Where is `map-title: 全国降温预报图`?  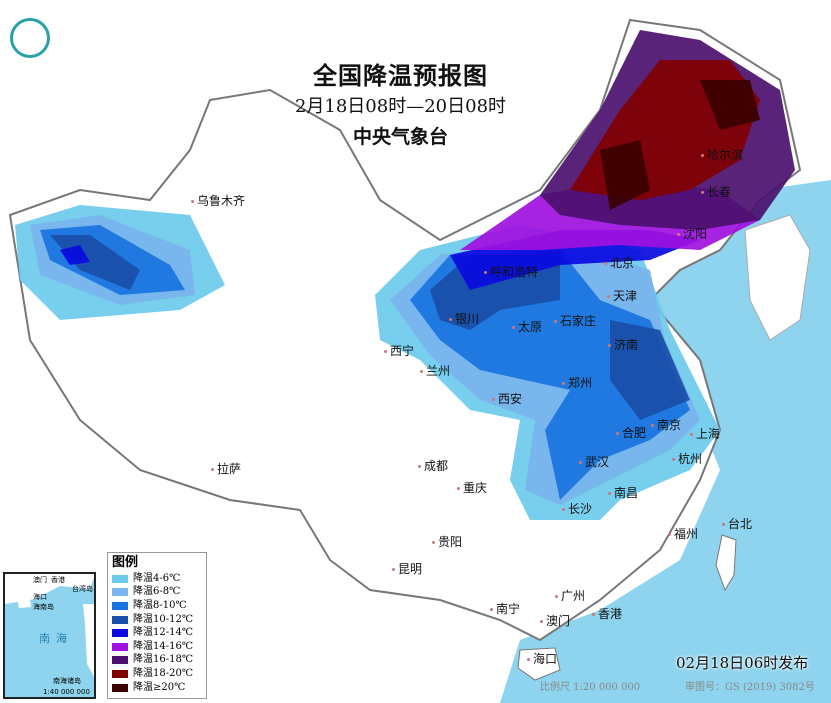
map-title: 全国降温预报图 is located at coordinates (400, 76).